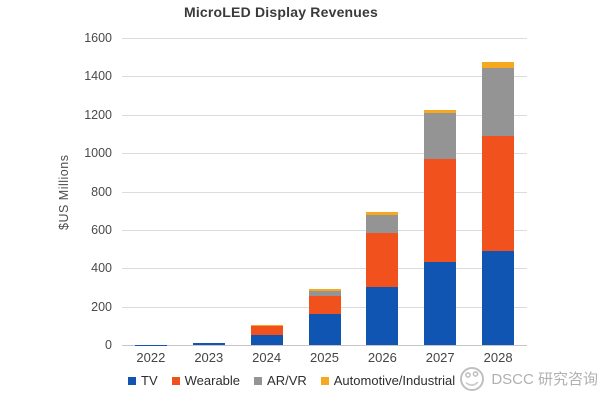 This screenshot has height=402, width=600. I want to click on watermark: DSCC 研究咨询, so click(527, 378).